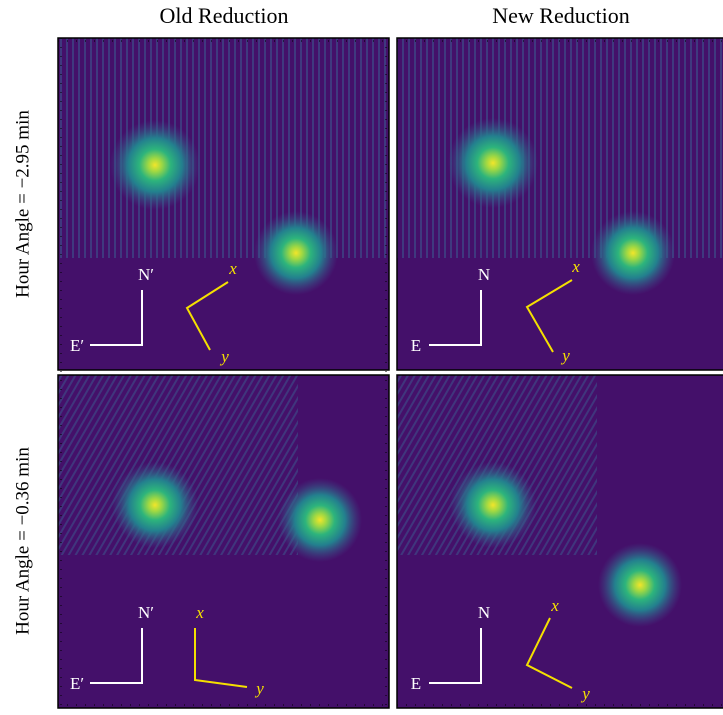  Describe the element at coordinates (560, 15) in the screenshot. I see `column-title: New Reduction` at that location.